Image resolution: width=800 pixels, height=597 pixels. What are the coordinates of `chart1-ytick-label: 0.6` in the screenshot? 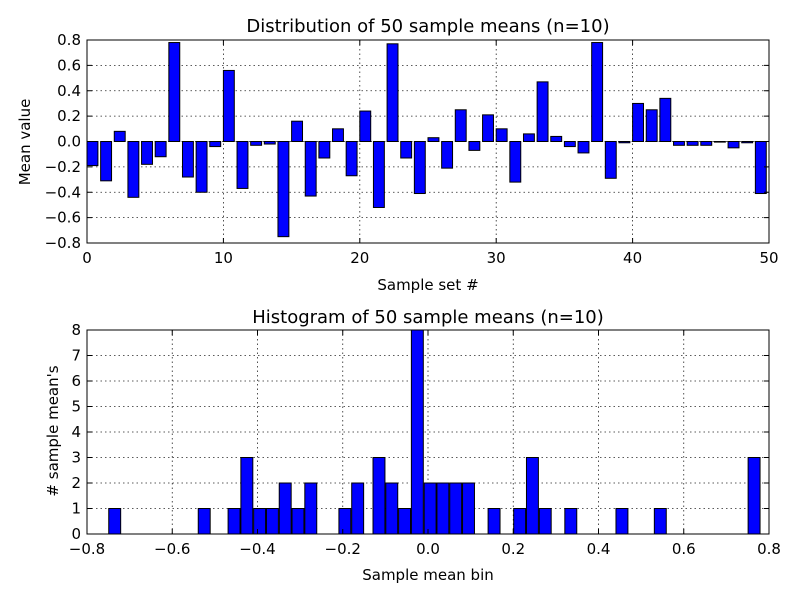 It's located at (69, 65).